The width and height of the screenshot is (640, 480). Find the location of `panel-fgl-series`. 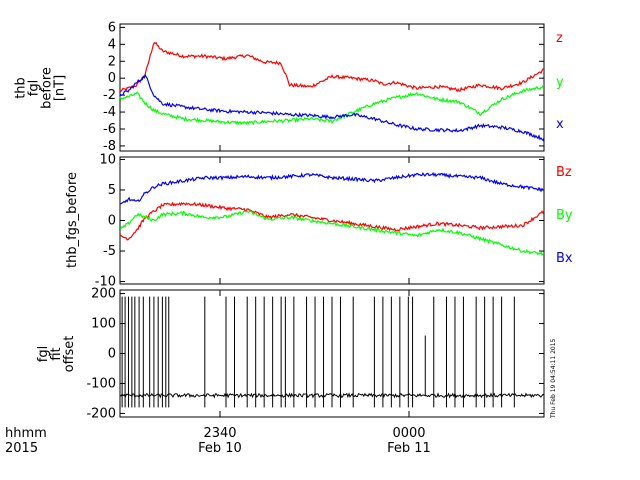

panel-fgl-series is located at coordinates (332, 91).